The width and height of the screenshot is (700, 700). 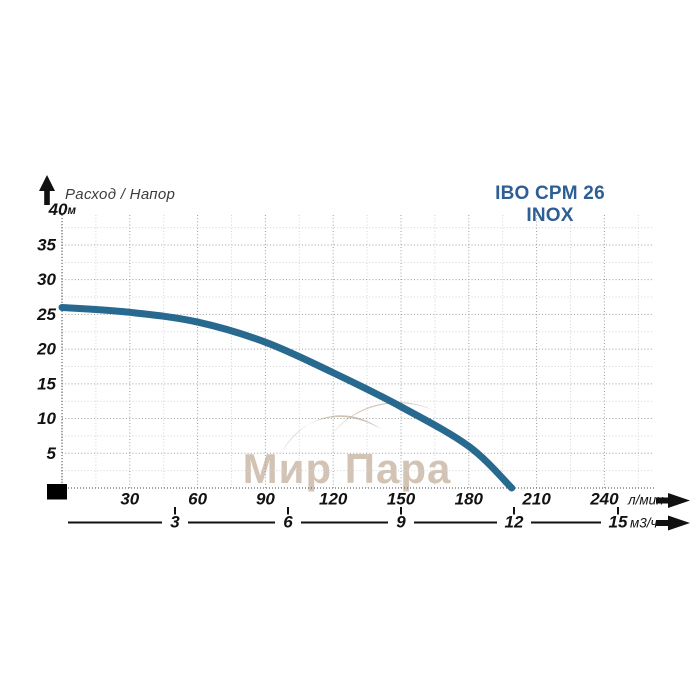 I want to click on y-top-tick-label: 40м, so click(x=62, y=210).